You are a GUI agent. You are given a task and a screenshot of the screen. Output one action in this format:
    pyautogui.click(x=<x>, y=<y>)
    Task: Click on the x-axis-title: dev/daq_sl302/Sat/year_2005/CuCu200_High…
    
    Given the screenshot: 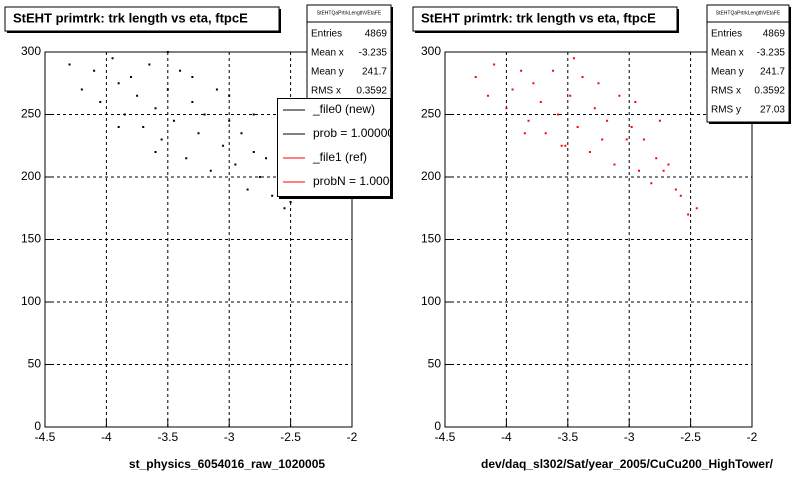 What is the action you would take?
    pyautogui.click(x=627, y=464)
    